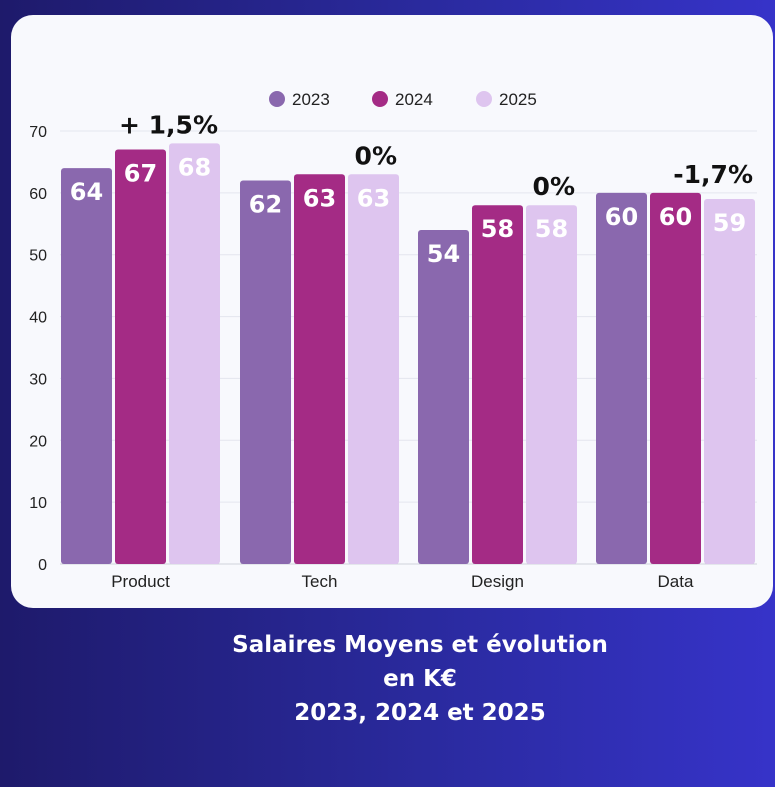  Describe the element at coordinates (38, 379) in the screenshot. I see `y-tick-label: 30` at that location.